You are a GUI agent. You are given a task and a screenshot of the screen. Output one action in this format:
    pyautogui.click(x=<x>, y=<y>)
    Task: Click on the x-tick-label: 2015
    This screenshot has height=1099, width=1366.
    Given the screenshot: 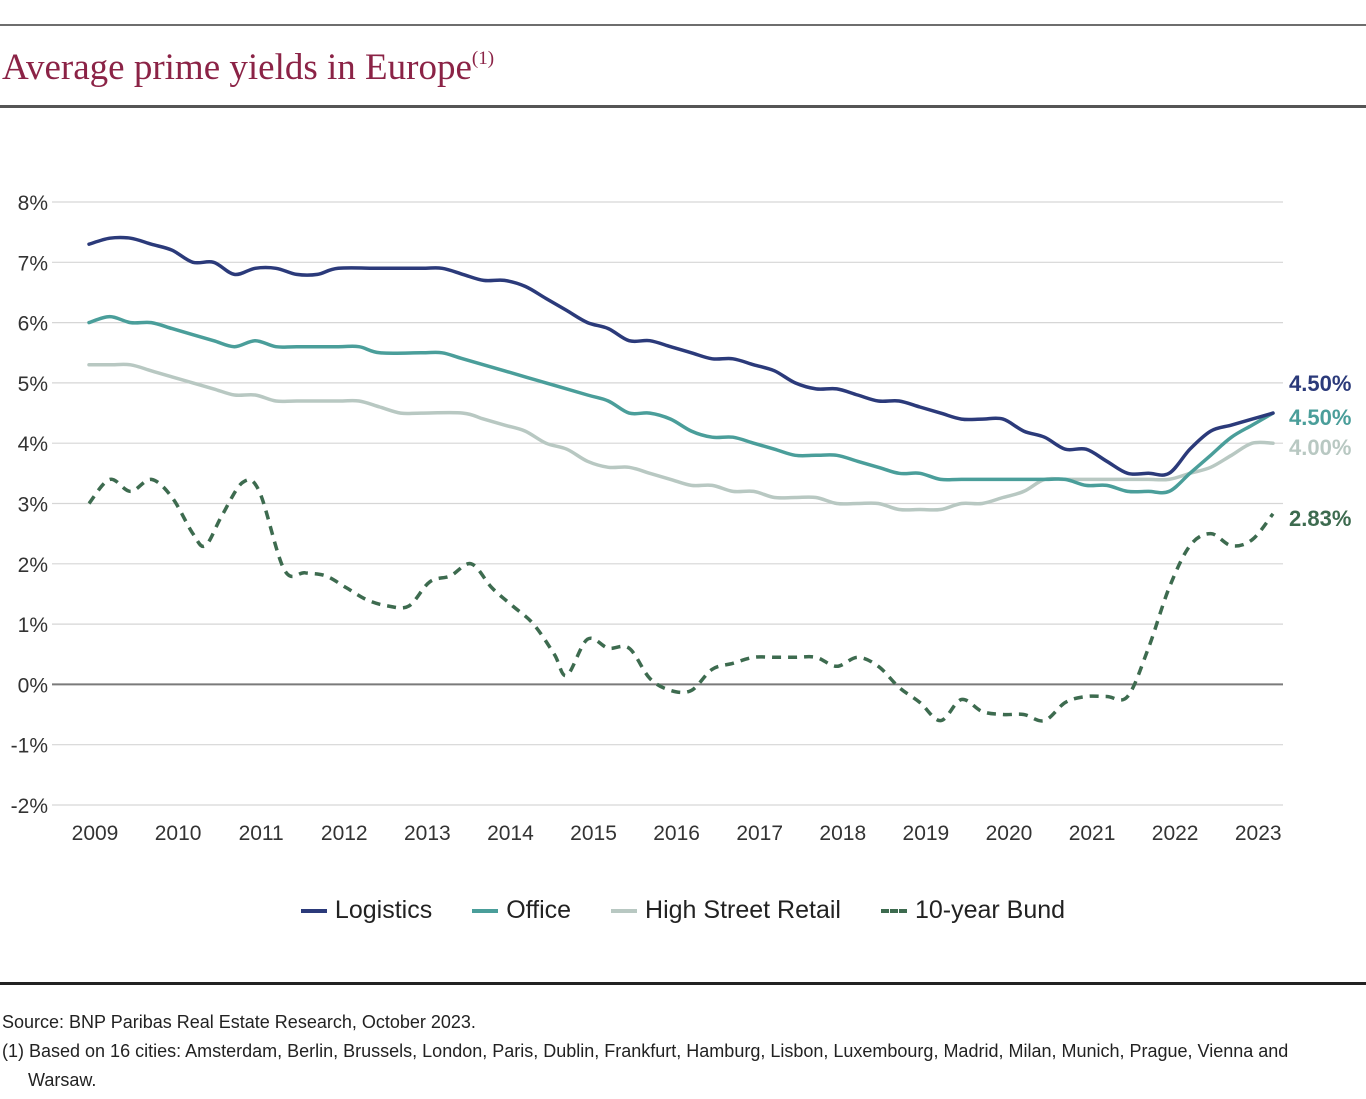 What is the action you would take?
    pyautogui.click(x=593, y=833)
    